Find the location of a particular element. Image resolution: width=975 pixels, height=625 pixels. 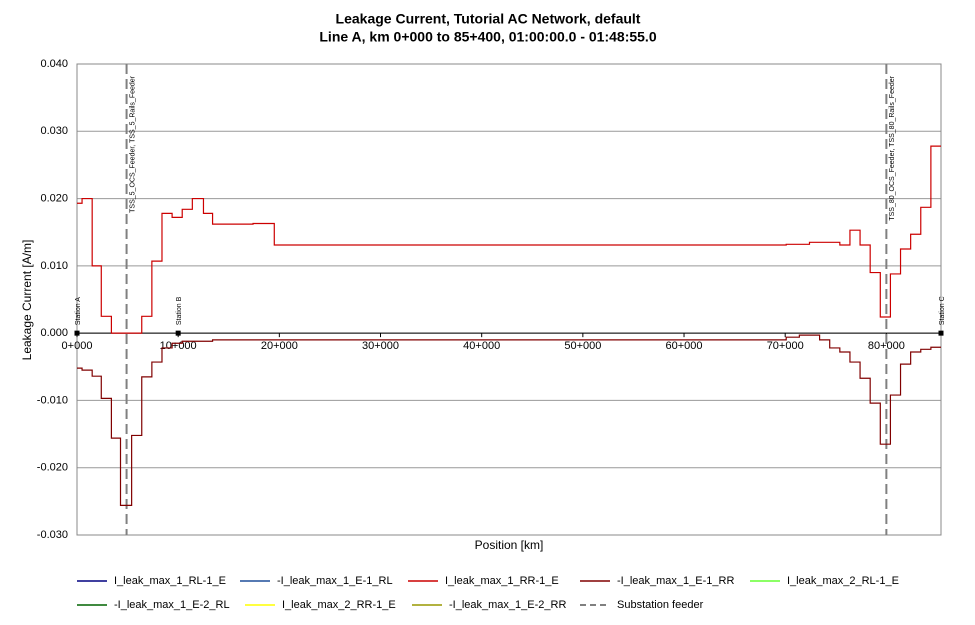

feeder-label: TSS_80_OCS_Feeder, TSS_80_Rails_Feeder is located at coordinates (892, 147).